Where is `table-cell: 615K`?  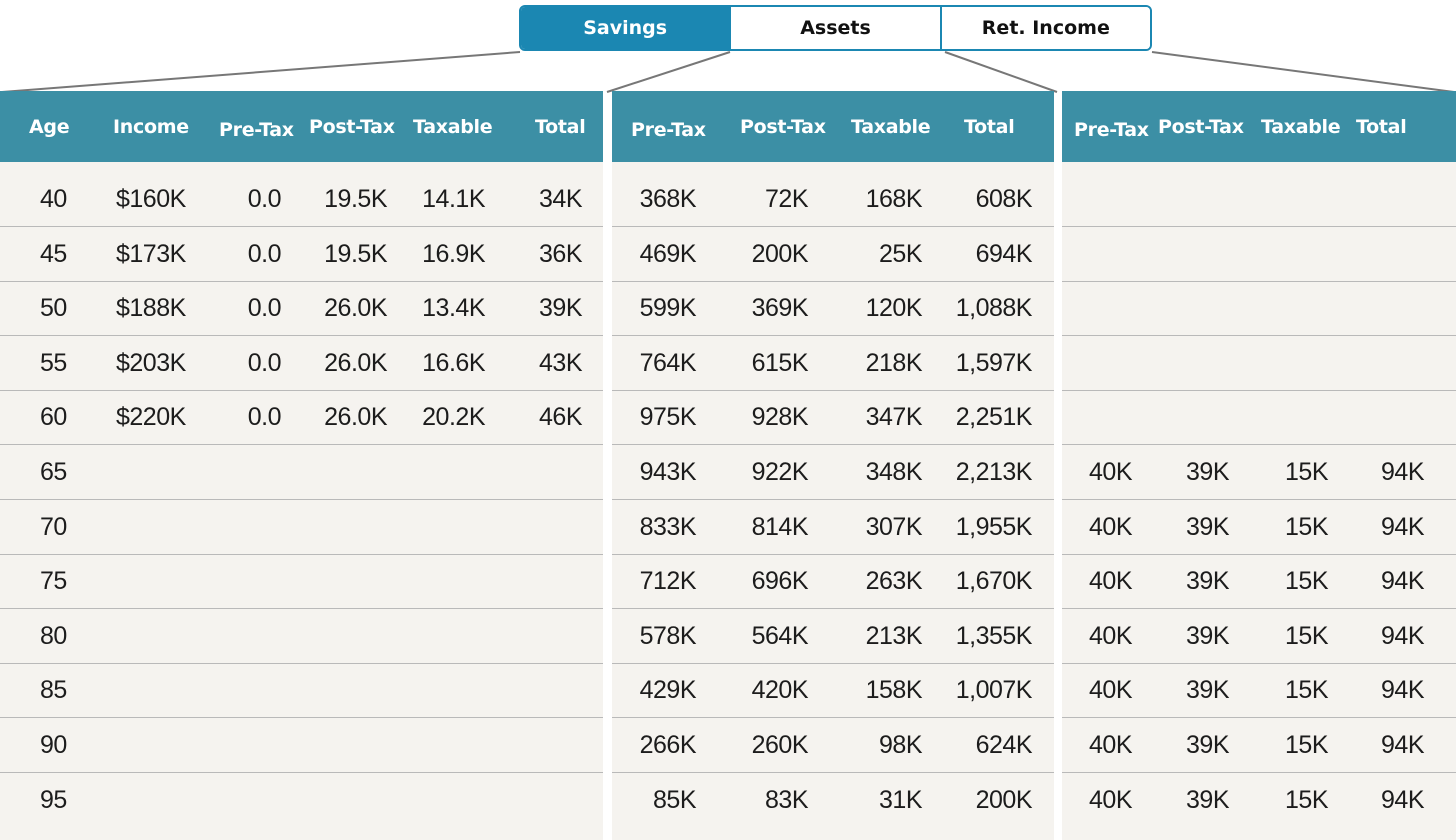 table-cell: 615K is located at coordinates (780, 363).